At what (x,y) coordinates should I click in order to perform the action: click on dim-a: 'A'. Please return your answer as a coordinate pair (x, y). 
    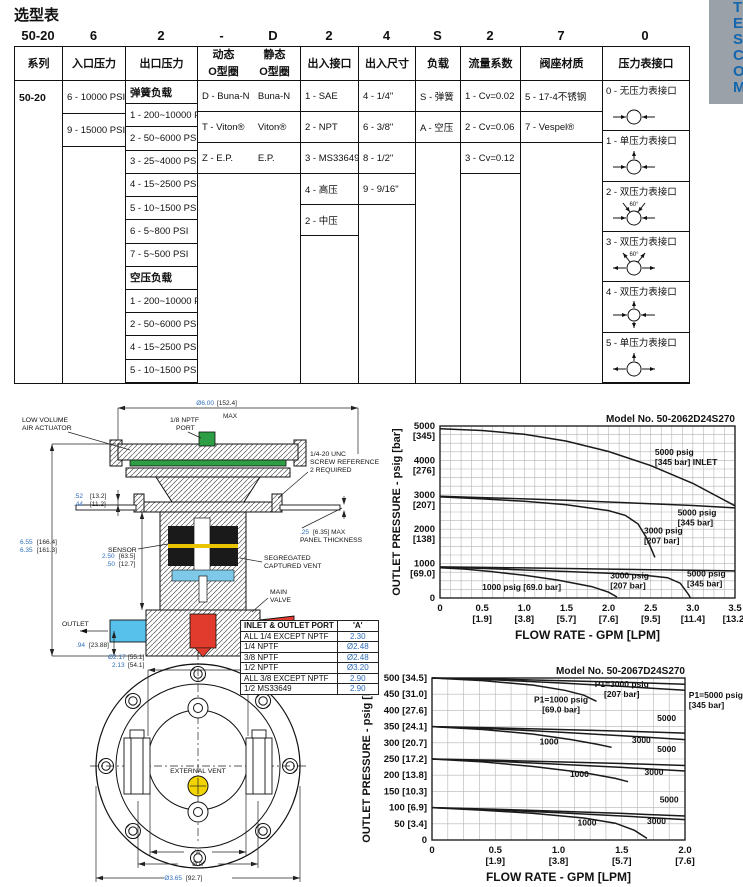
    Looking at the image, I should click on (198, 852).